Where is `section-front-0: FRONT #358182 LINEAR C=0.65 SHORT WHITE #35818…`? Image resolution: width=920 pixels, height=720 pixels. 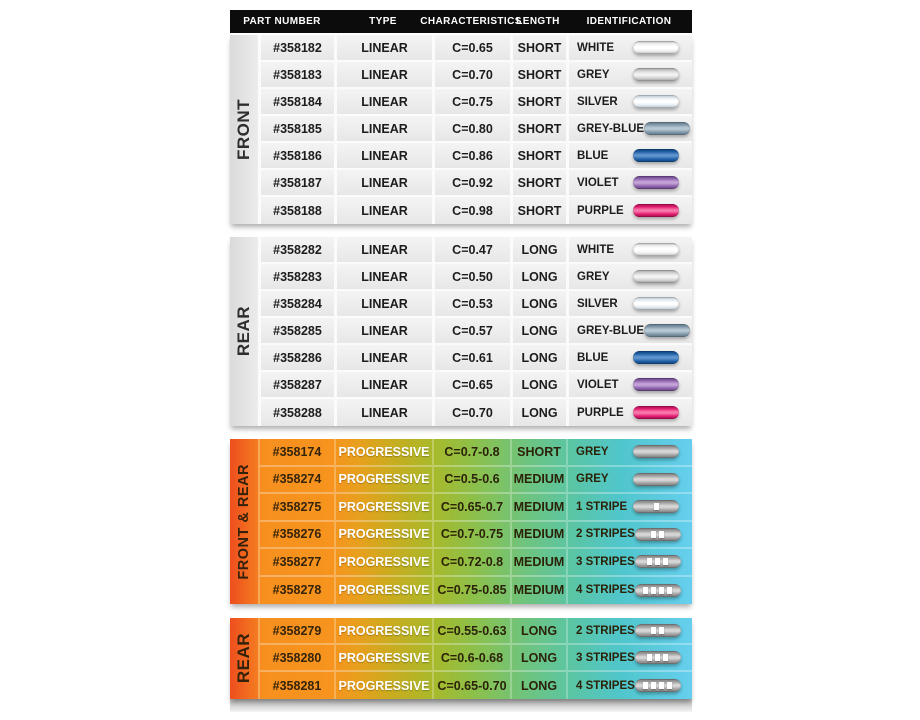
section-front-0: FRONT #358182 LINEAR C=0.65 SHORT WHITE #35818… is located at coordinates (461, 129).